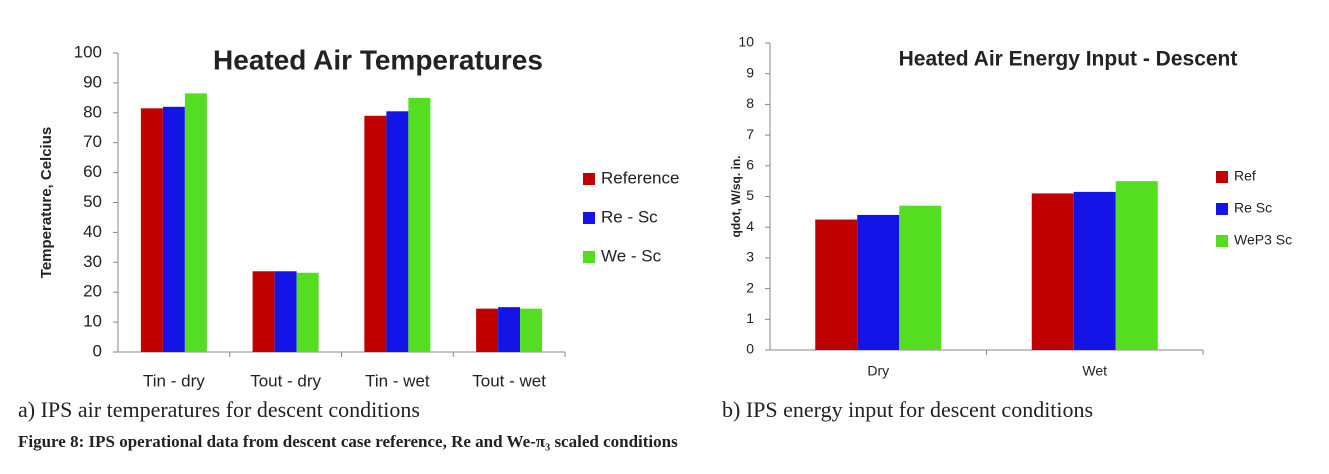  What do you see at coordinates (88, 51) in the screenshot?
I see `y-tick-label: 100` at bounding box center [88, 51].